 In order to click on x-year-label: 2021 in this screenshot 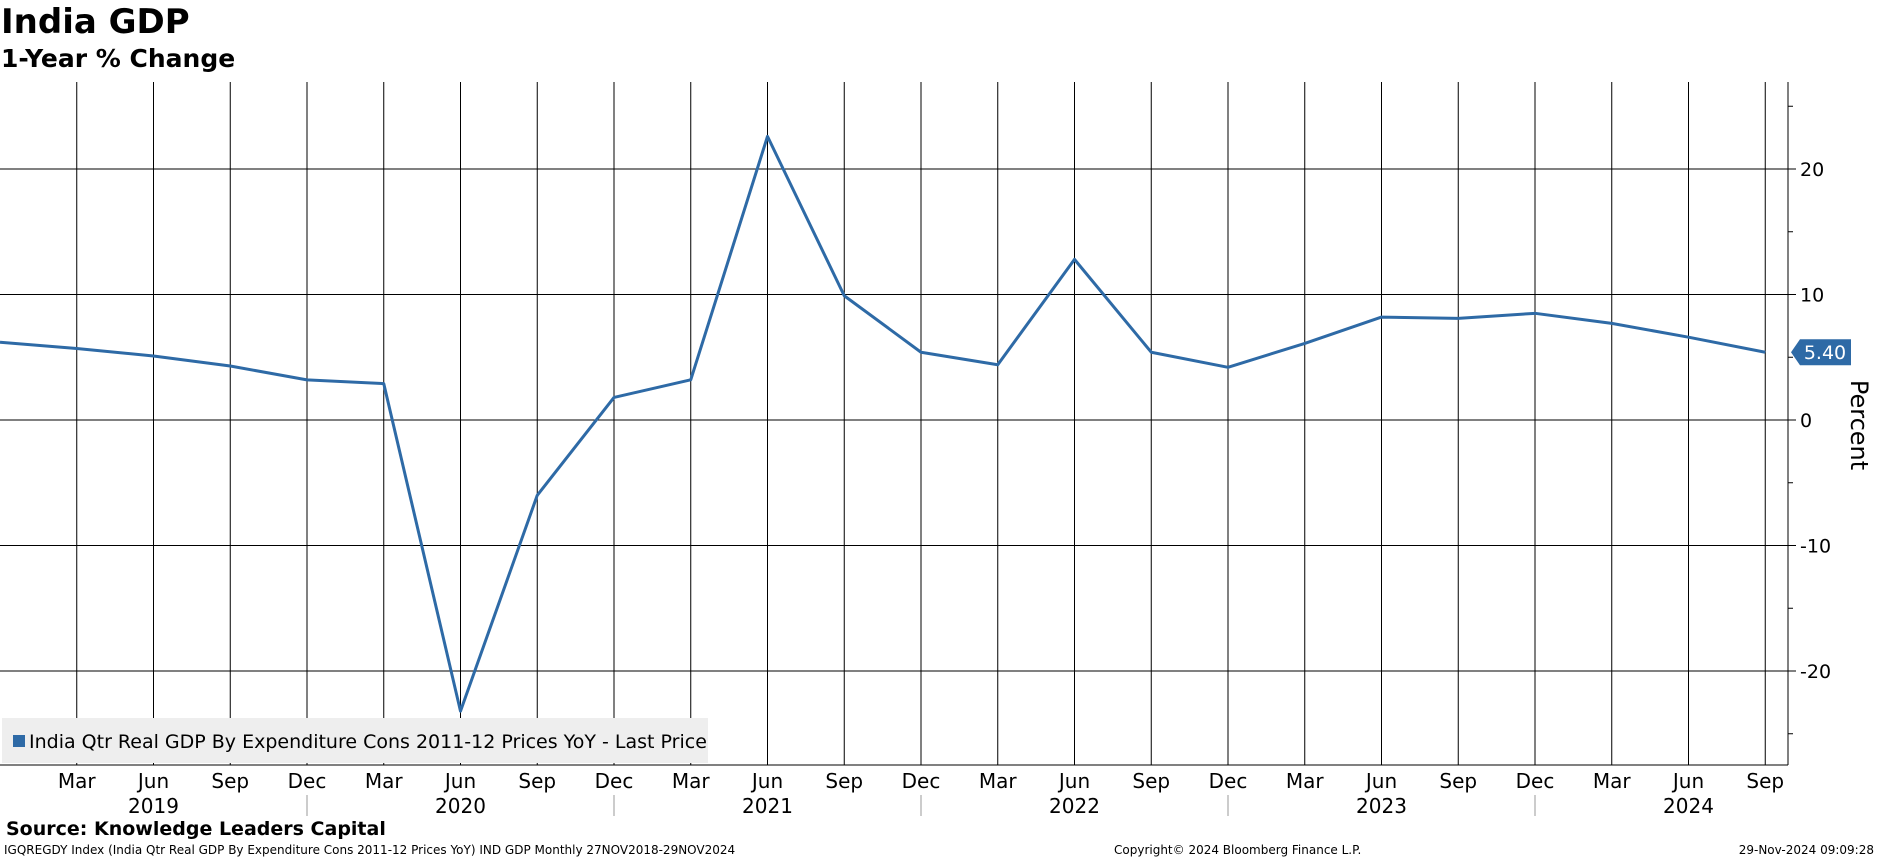, I will do `click(767, 806)`.